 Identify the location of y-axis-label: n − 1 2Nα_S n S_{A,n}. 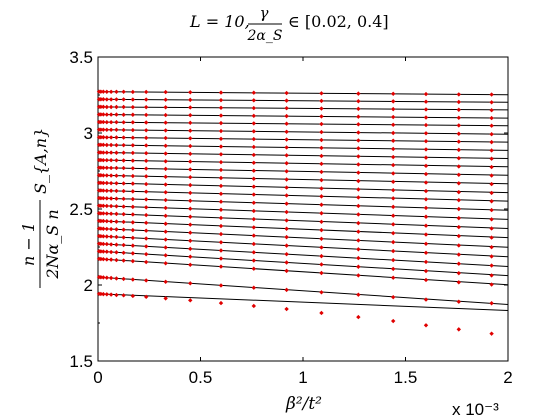
(40, 208).